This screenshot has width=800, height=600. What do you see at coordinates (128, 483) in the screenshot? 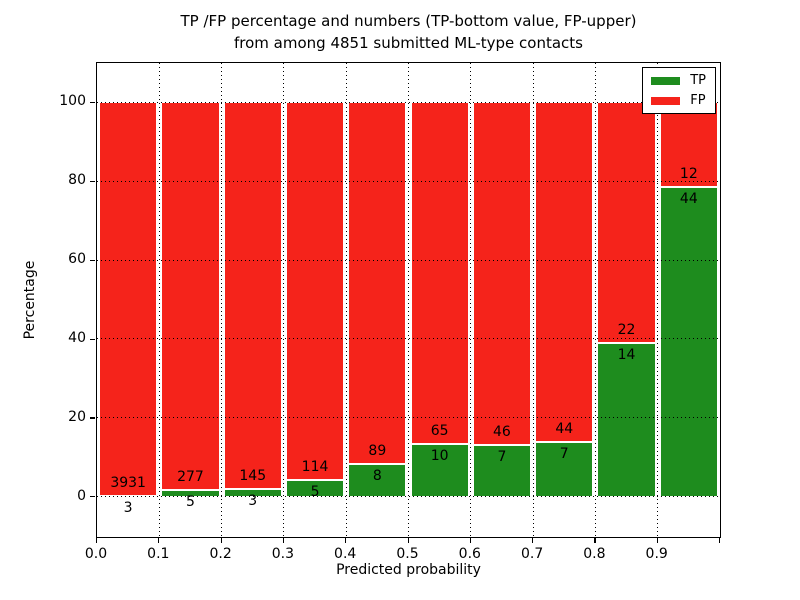
I see `fp-count-label: 3931` at bounding box center [128, 483].